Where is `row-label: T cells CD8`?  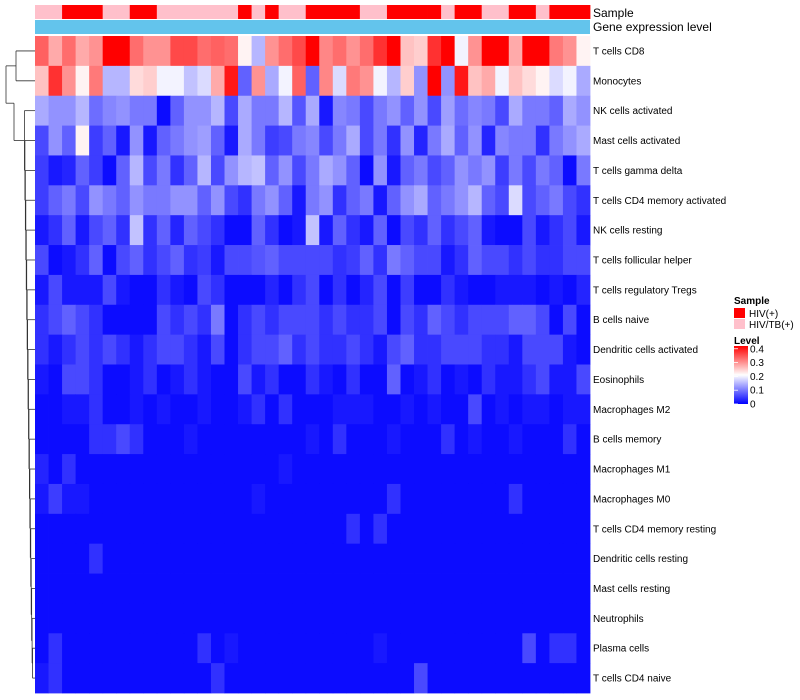 row-label: T cells CD8 is located at coordinates (619, 51).